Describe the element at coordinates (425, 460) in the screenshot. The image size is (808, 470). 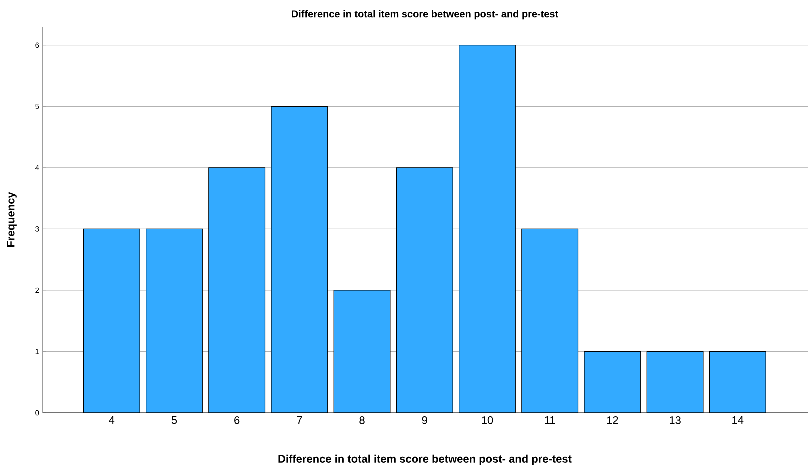
I see `x-axis-title: Difference in total item score between post- and pre-test` at that location.